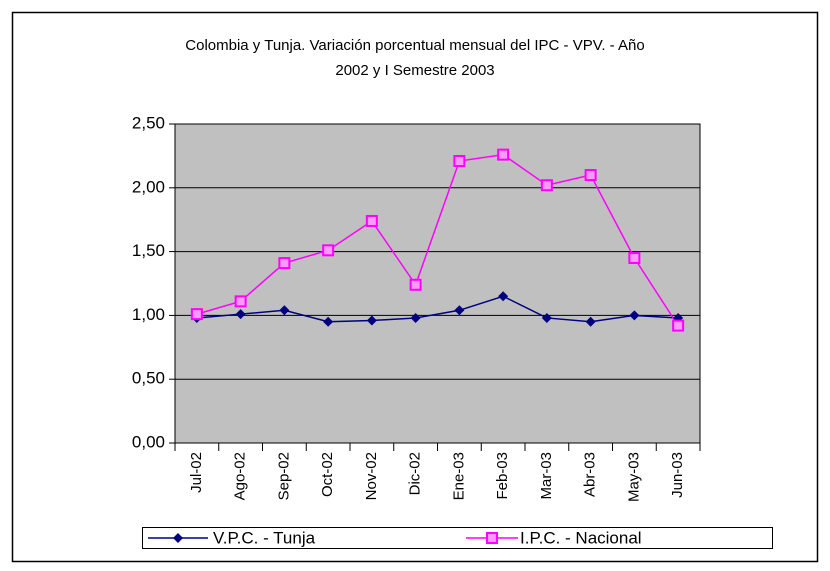  What do you see at coordinates (148, 186) in the screenshot?
I see `y-tick-label: 2,00` at bounding box center [148, 186].